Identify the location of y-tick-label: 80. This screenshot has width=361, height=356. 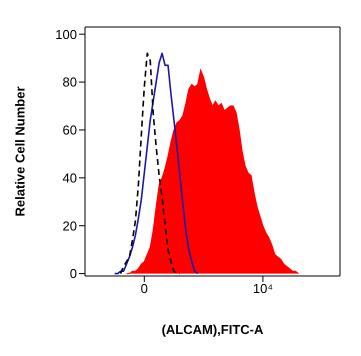
(69, 82).